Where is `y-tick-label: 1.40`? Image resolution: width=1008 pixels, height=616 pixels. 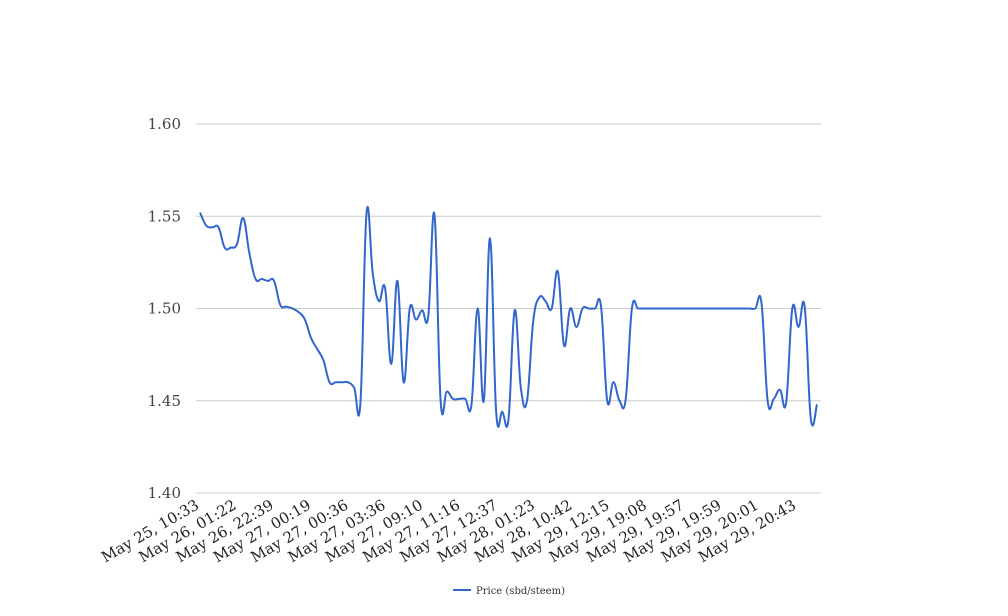 y-tick-label: 1.40 is located at coordinates (164, 493).